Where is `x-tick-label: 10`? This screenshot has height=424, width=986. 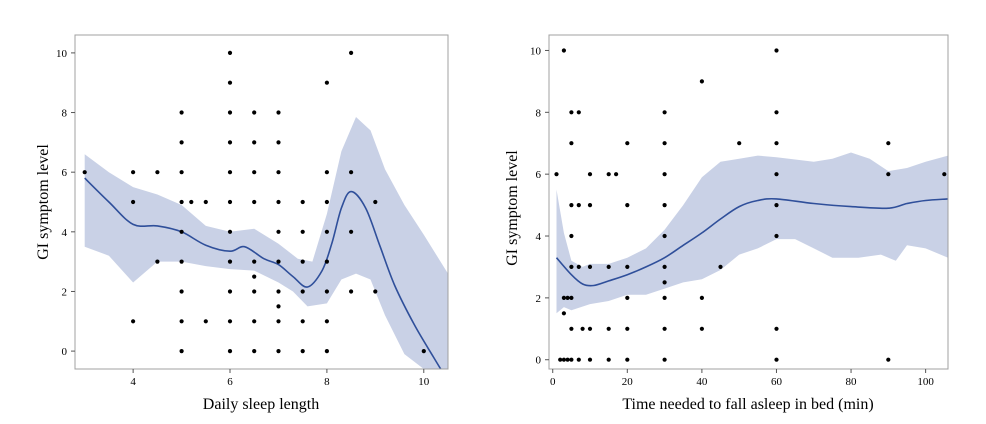 x-tick-label: 10 is located at coordinates (424, 382).